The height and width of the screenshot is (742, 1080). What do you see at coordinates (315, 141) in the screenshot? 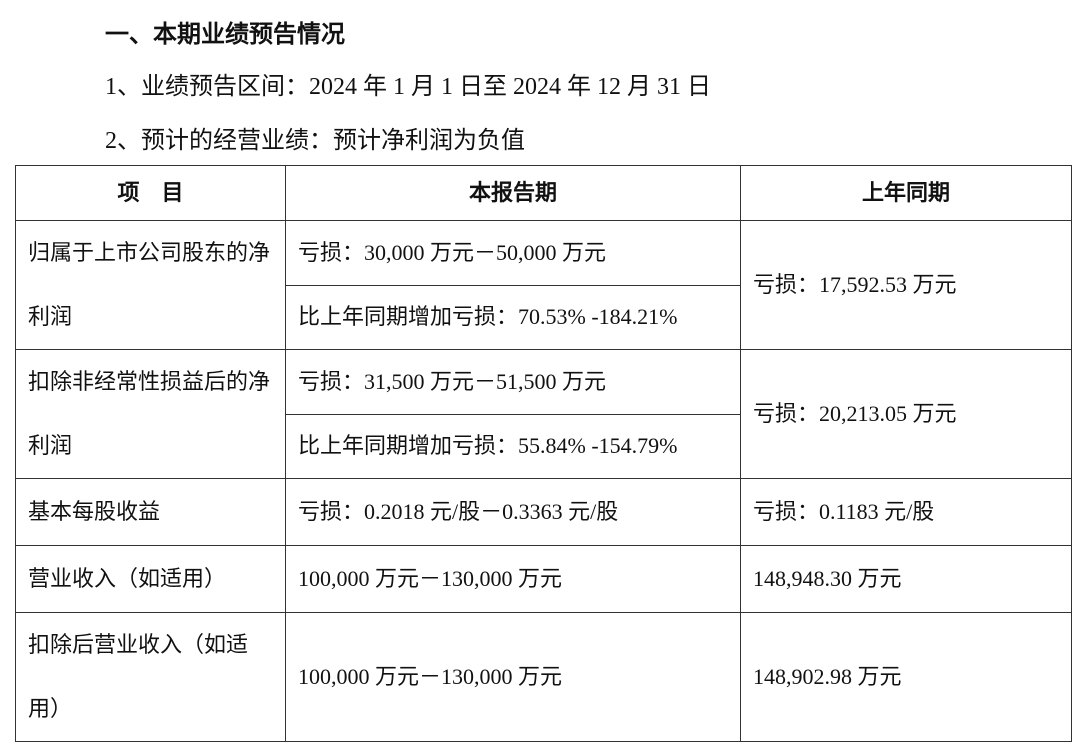
I see `forecast-result: 2、预计的经营业绩：预计净利润为负值` at bounding box center [315, 141].